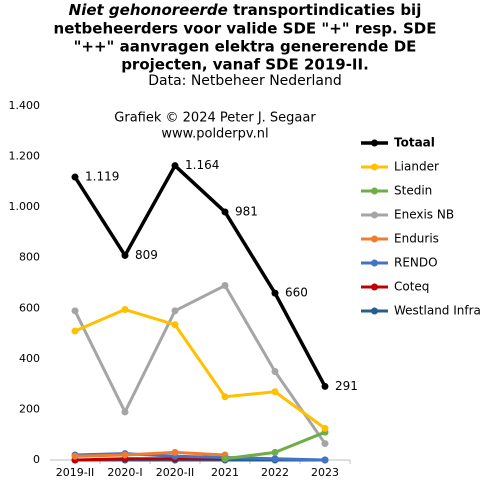 Image resolution: width=491 pixels, height=485 pixels. Describe the element at coordinates (25, 105) in the screenshot. I see `y-tick-label: 1.400` at that location.